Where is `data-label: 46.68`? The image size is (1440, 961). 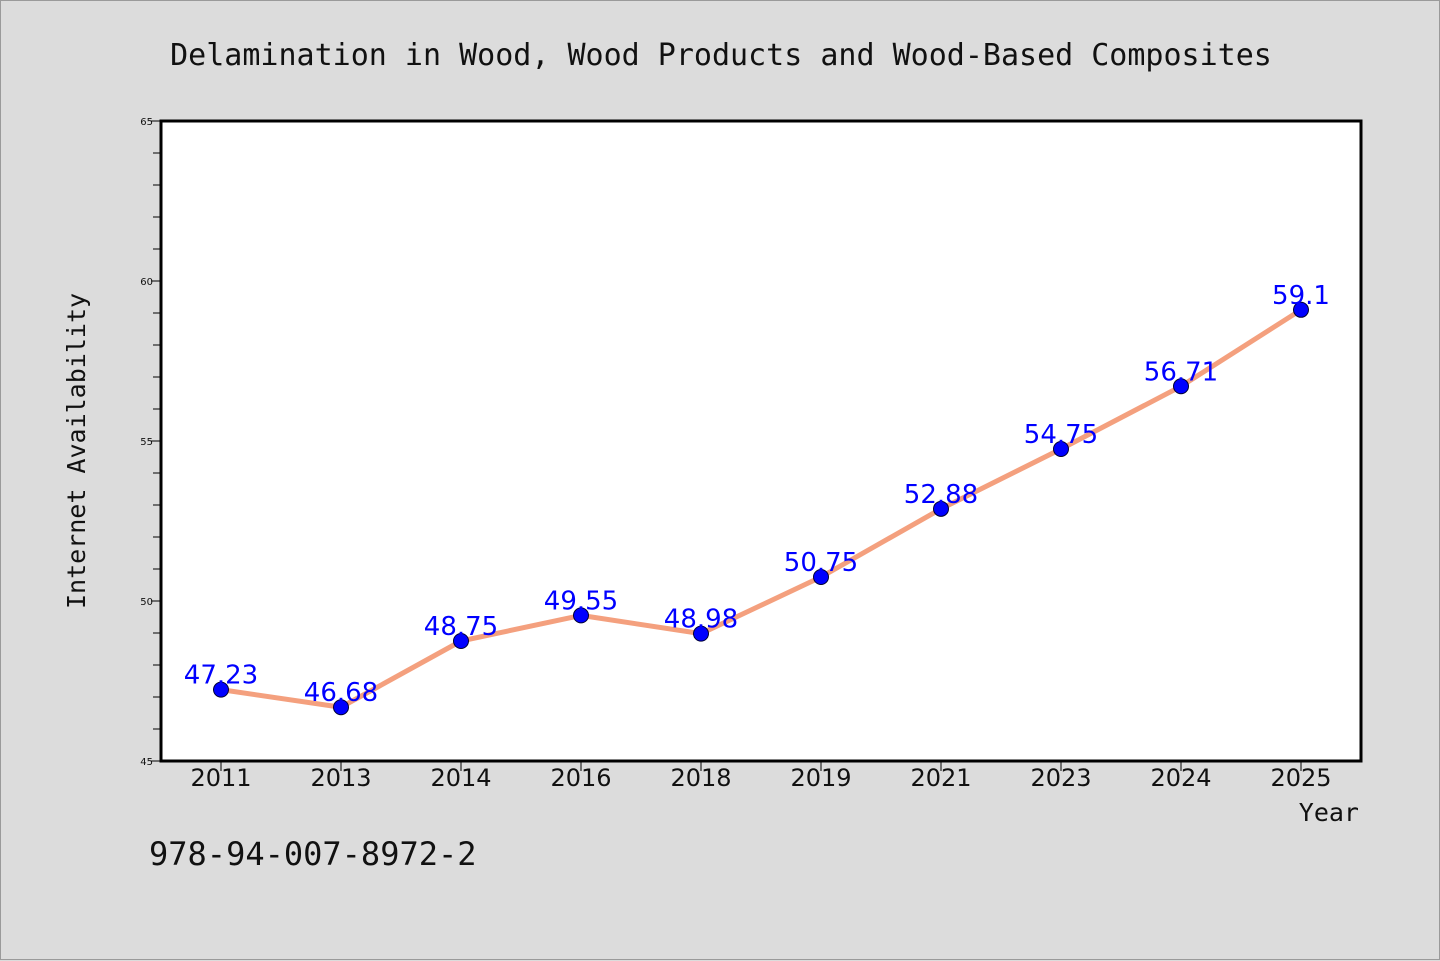 data-label: 46.68 is located at coordinates (341, 693).